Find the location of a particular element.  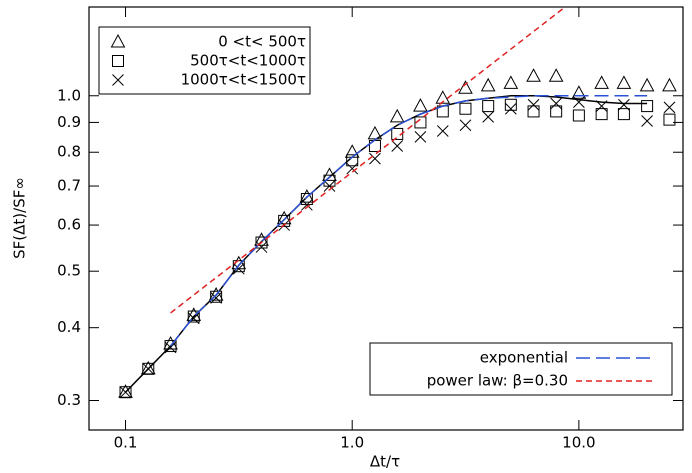

legend-label: 500τ<t<1000τ is located at coordinates (248, 61).